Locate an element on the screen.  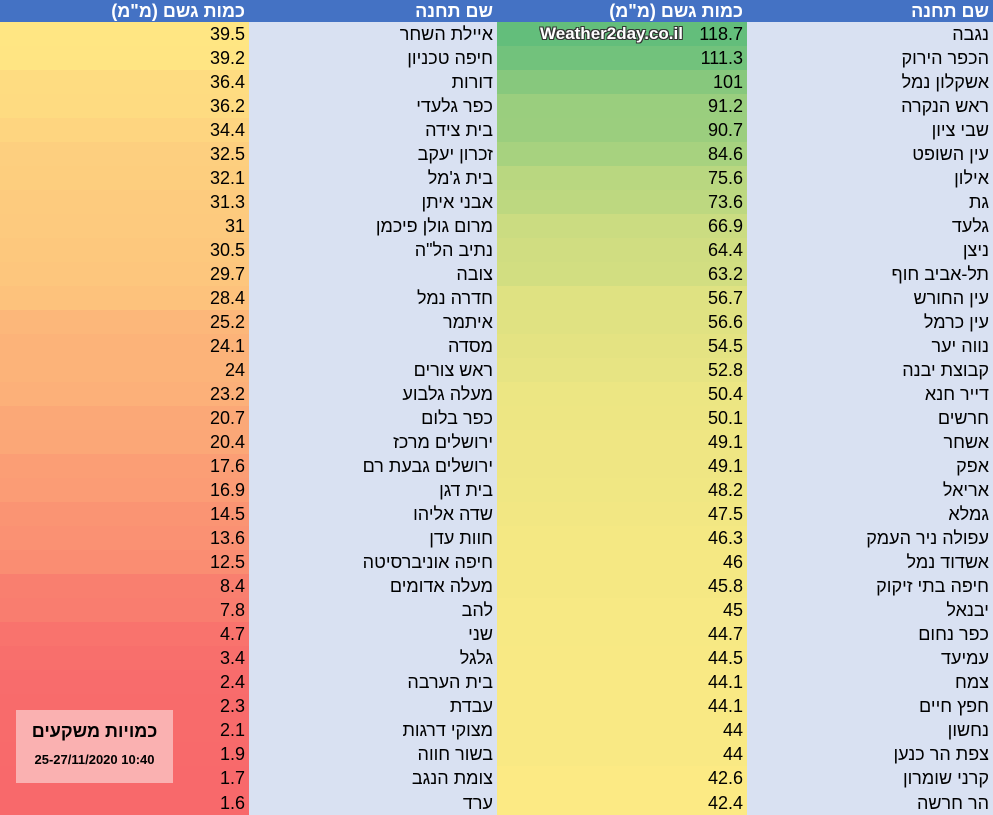
station-name-right: עמיעד is located at coordinates (870, 658).